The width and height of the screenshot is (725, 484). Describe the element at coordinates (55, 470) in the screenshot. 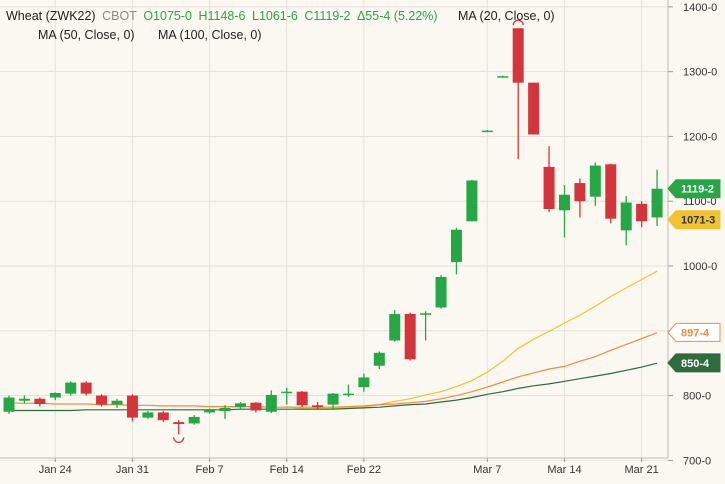

I see `x-tick-label: Jan 24` at that location.